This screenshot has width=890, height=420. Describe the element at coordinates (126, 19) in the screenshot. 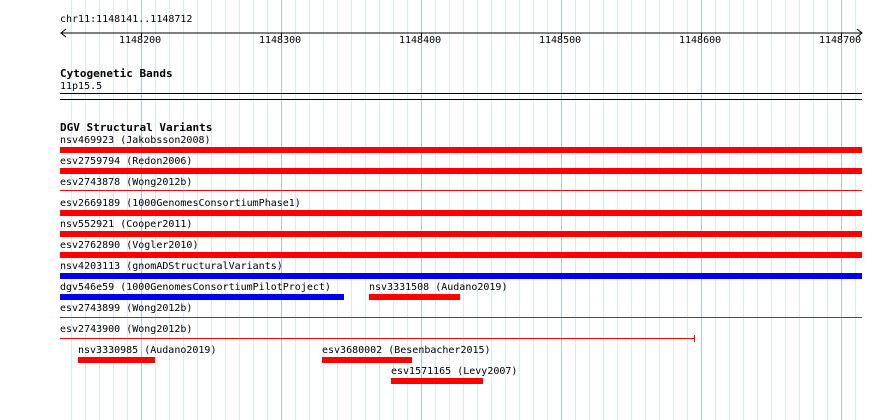

I see `ruler-coordinates: chr11:1148141..1148712` at that location.